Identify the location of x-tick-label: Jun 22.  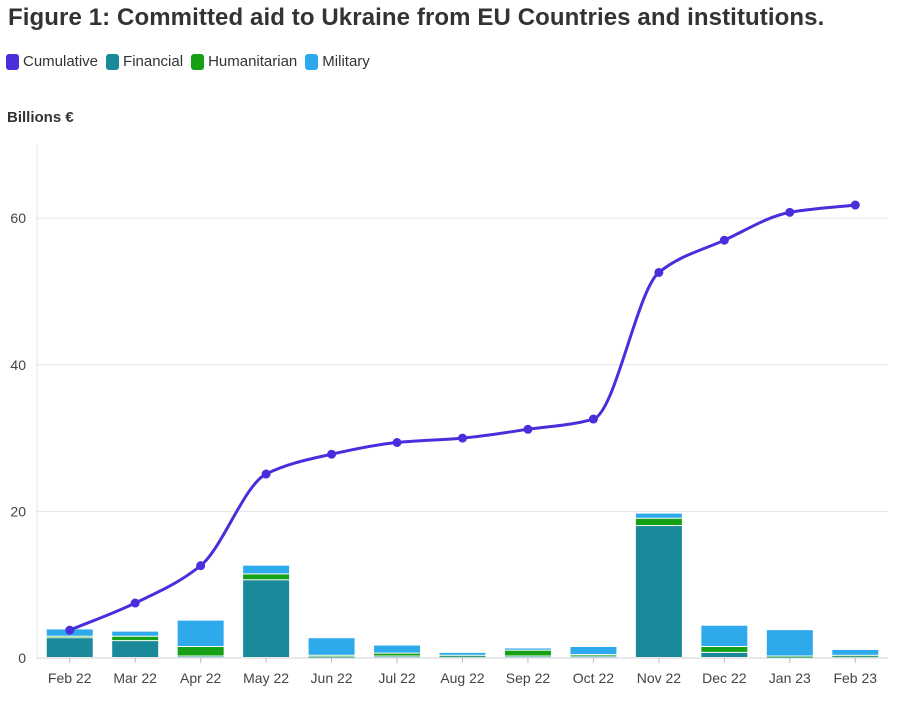
(332, 678).